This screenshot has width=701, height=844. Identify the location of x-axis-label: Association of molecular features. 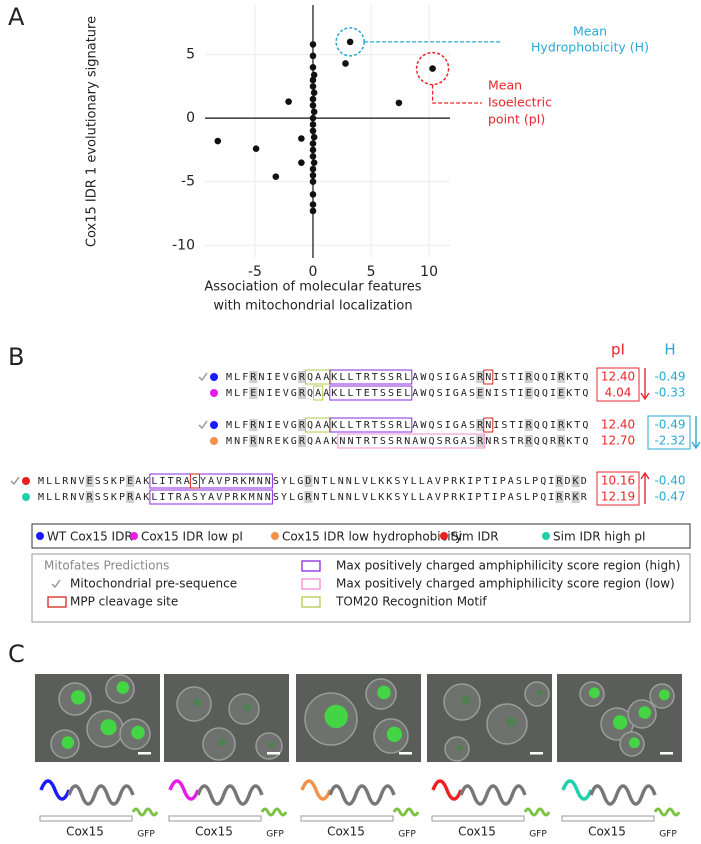
(312, 287).